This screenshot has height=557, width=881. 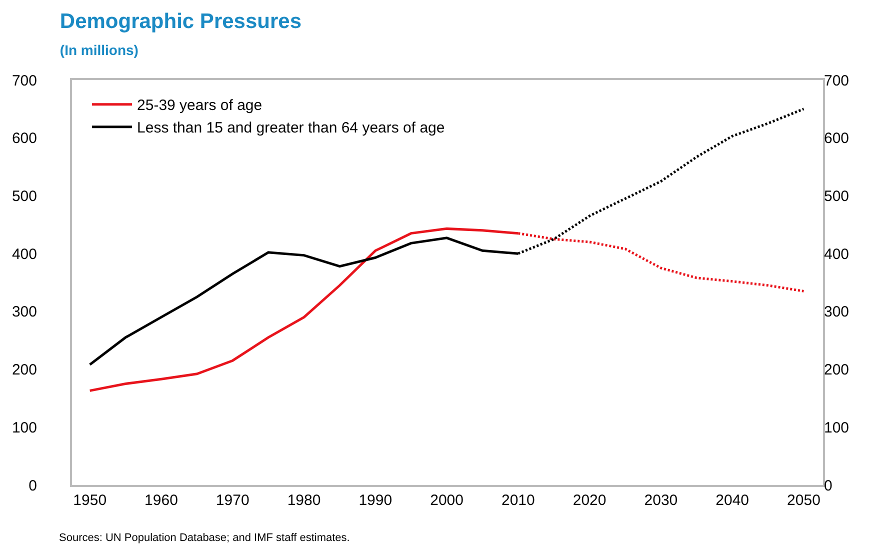 What do you see at coordinates (24, 196) in the screenshot?
I see `y-tick-label: 500` at bounding box center [24, 196].